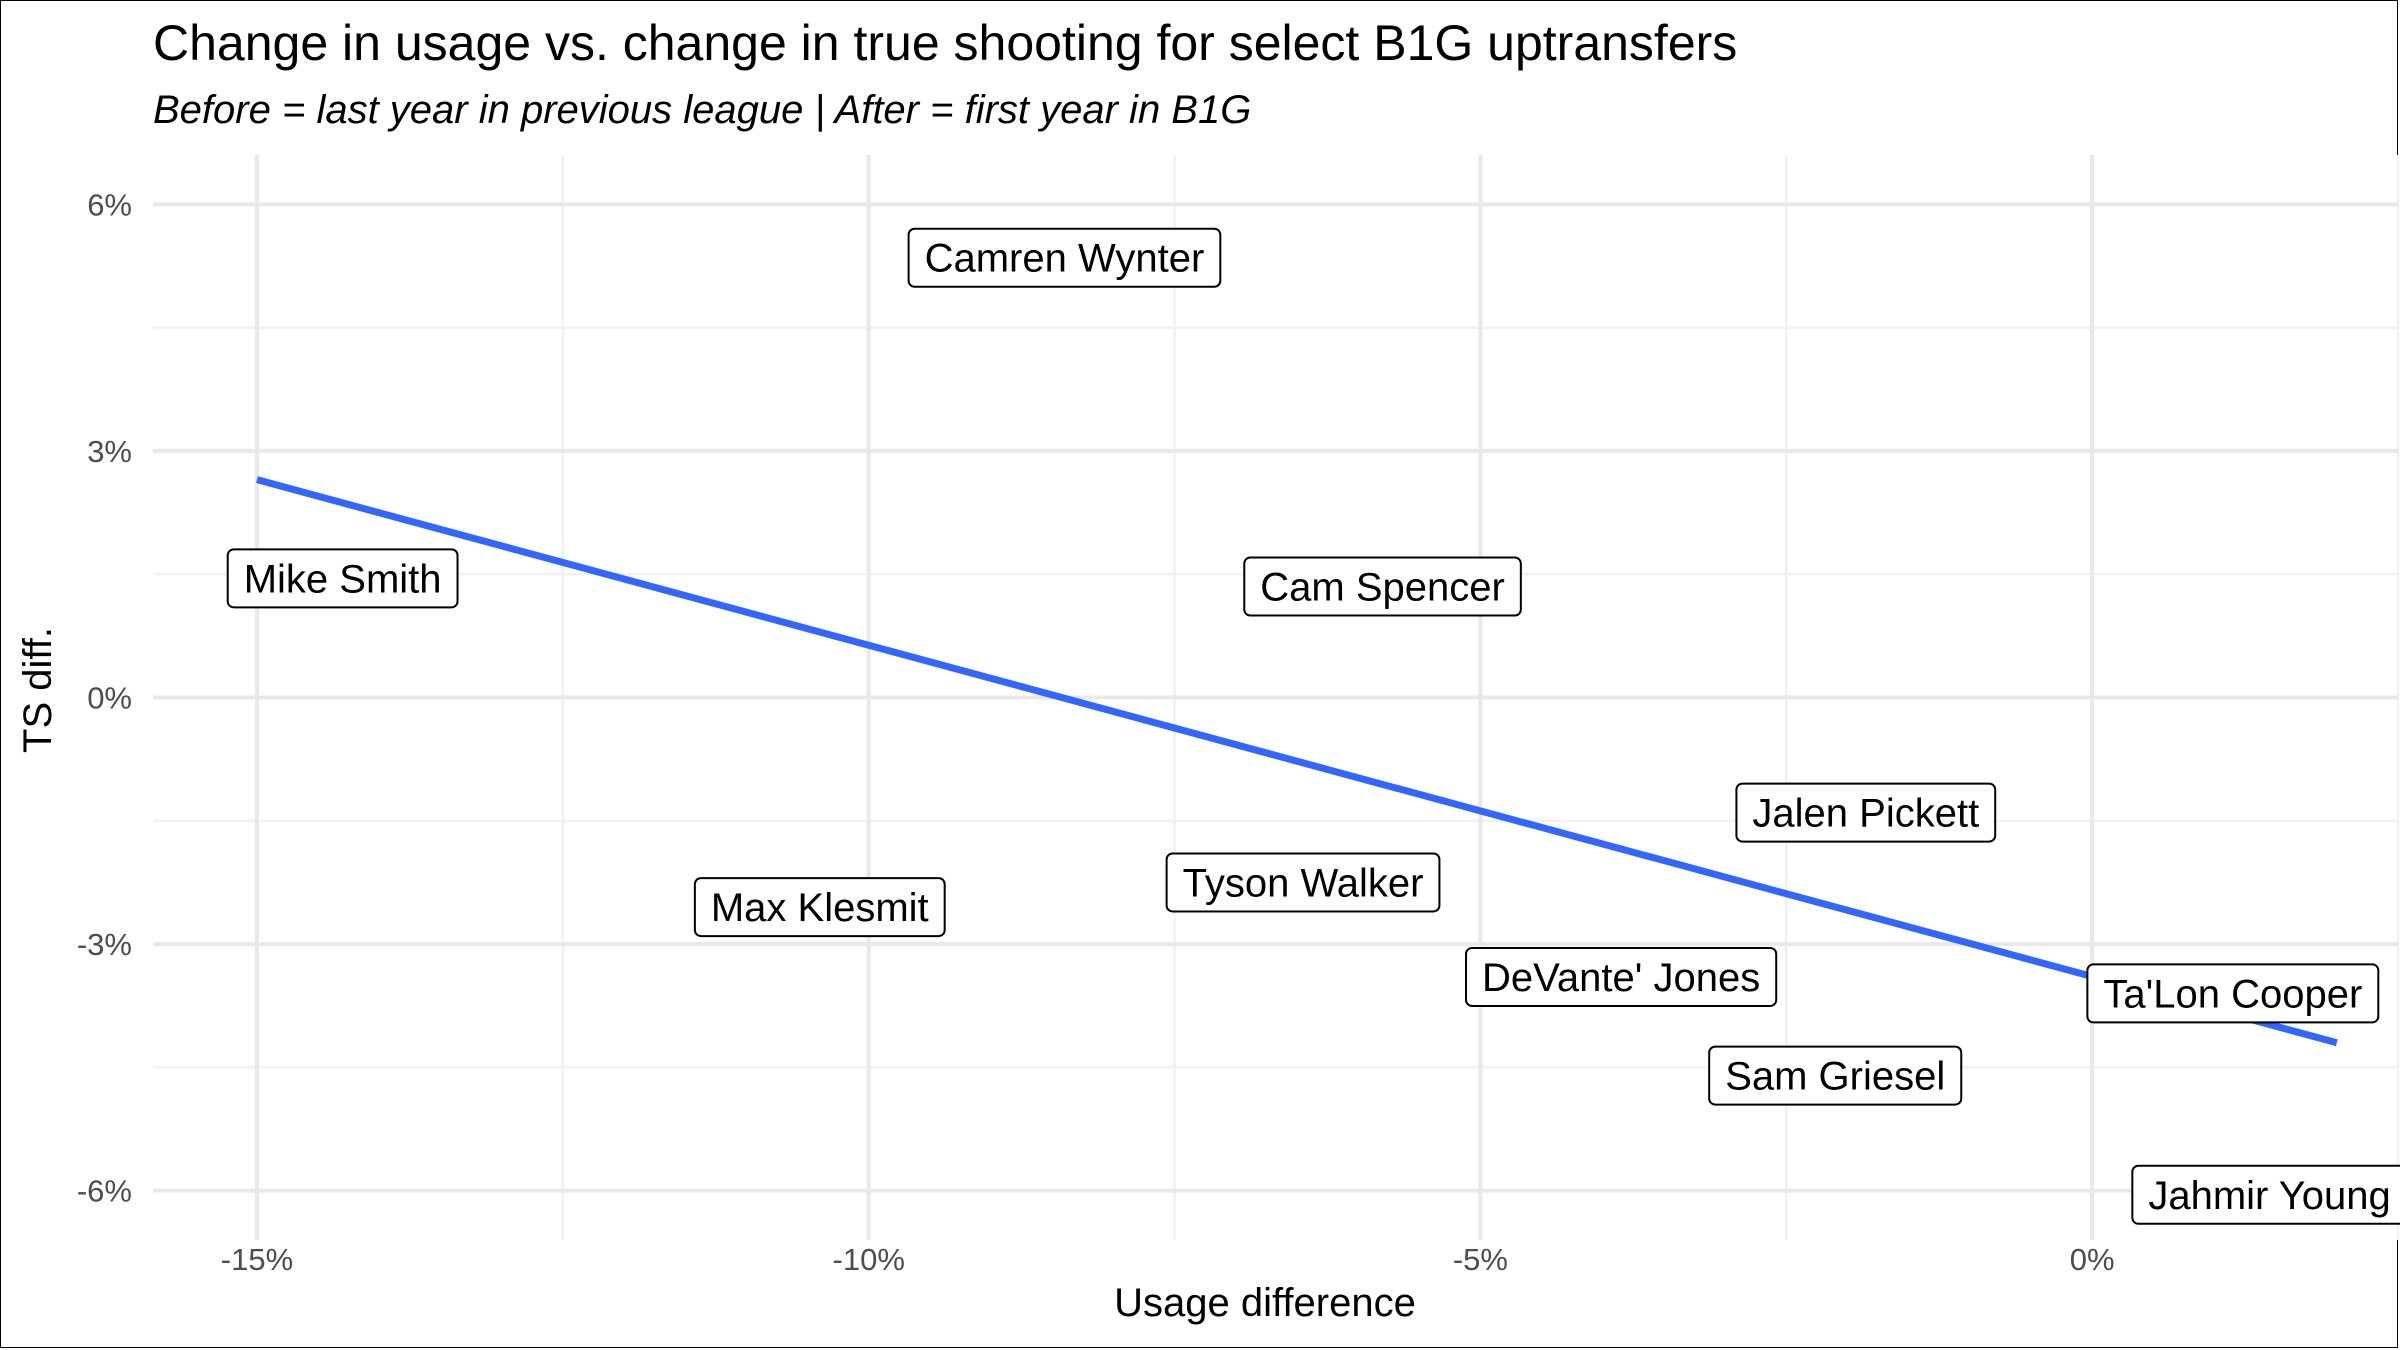 This screenshot has width=2400, height=1350. I want to click on point-label-text: Jalen Pickett, so click(1865, 814).